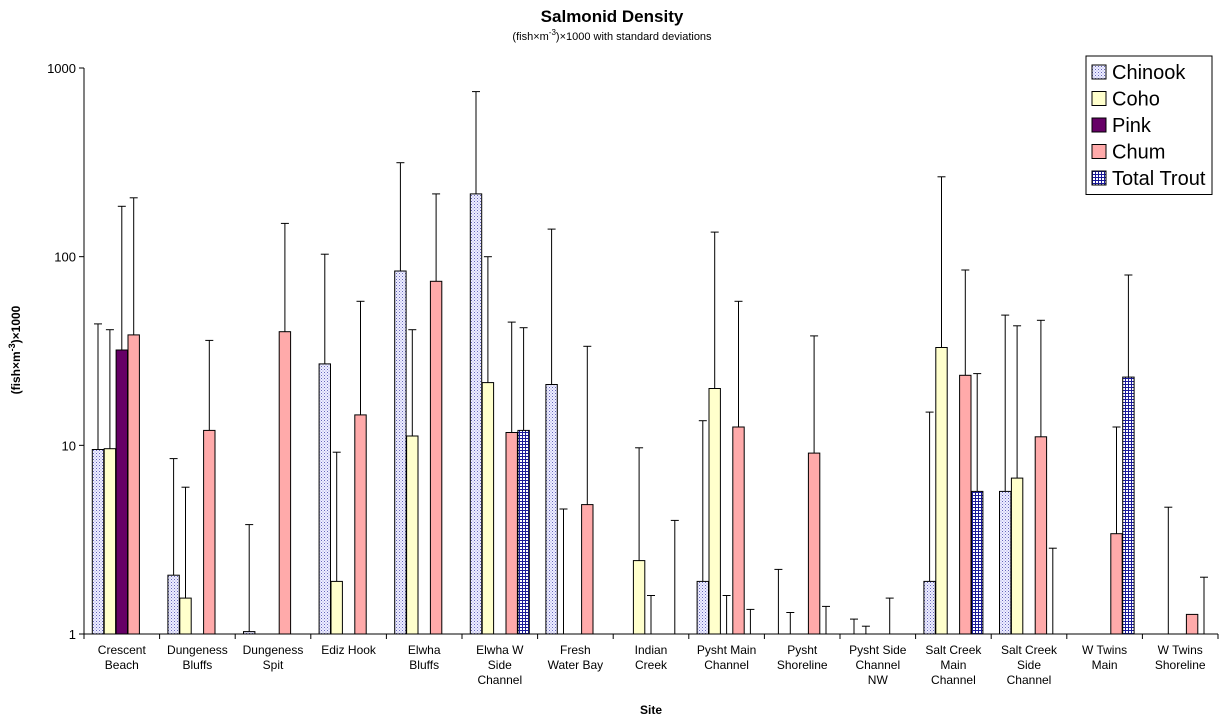 The image size is (1225, 721). I want to click on category-label-11-line-1: Main, so click(953, 665).